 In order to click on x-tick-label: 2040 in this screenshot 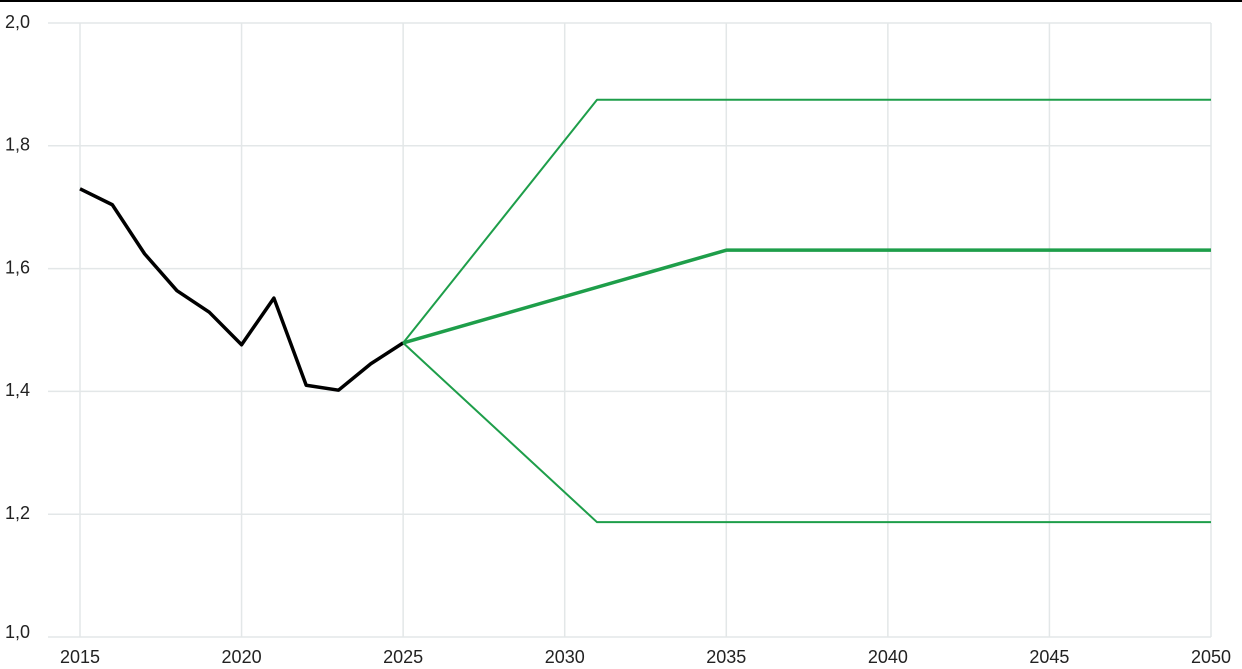, I will do `click(888, 657)`.